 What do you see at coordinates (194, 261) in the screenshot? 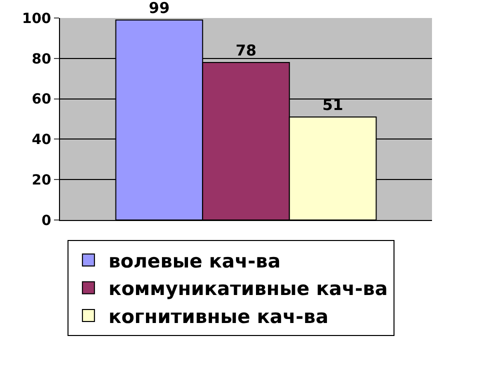
I see `legend-label: волевые кач-ва` at bounding box center [194, 261].